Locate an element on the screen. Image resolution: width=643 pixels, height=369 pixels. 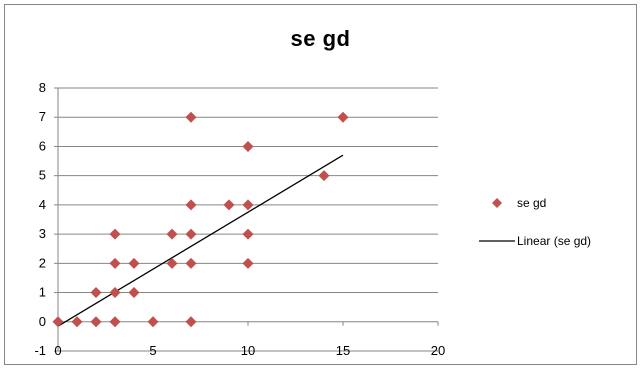
legend-trendline-label: Linear (se gd) is located at coordinates (554, 241).